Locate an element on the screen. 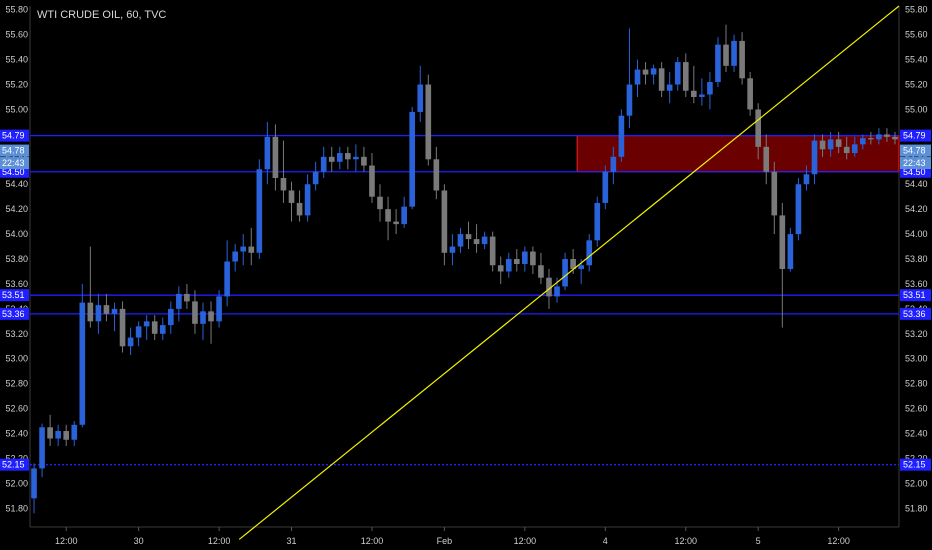 The width and height of the screenshot is (932, 550). y-tick-label-right: 53.80 is located at coordinates (916, 259).